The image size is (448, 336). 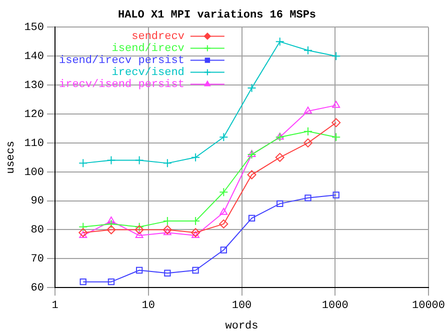 I want to click on x-tick-label: 1000, so click(x=335, y=306).